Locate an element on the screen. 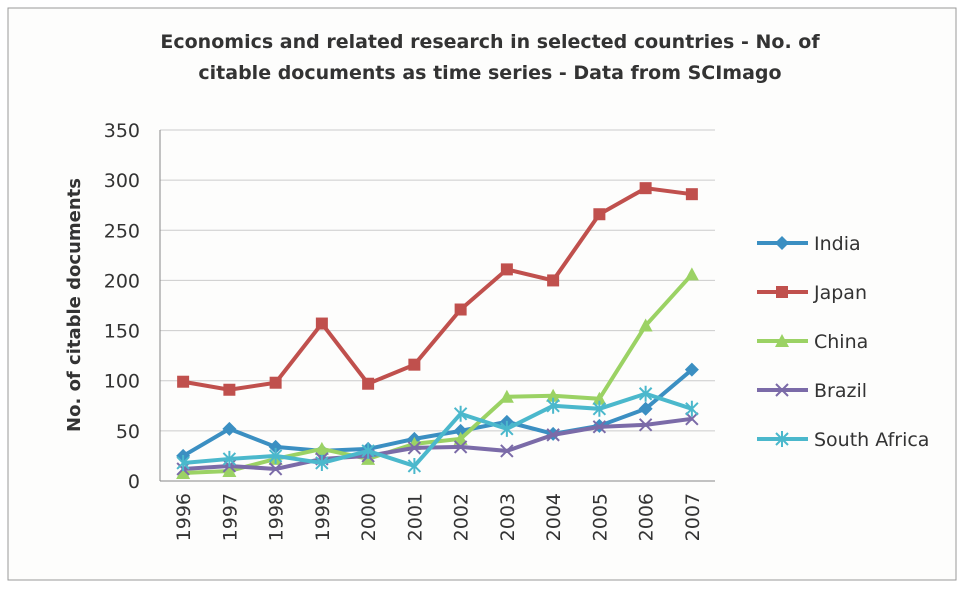  x-tick-label: 1997 is located at coordinates (230, 517).